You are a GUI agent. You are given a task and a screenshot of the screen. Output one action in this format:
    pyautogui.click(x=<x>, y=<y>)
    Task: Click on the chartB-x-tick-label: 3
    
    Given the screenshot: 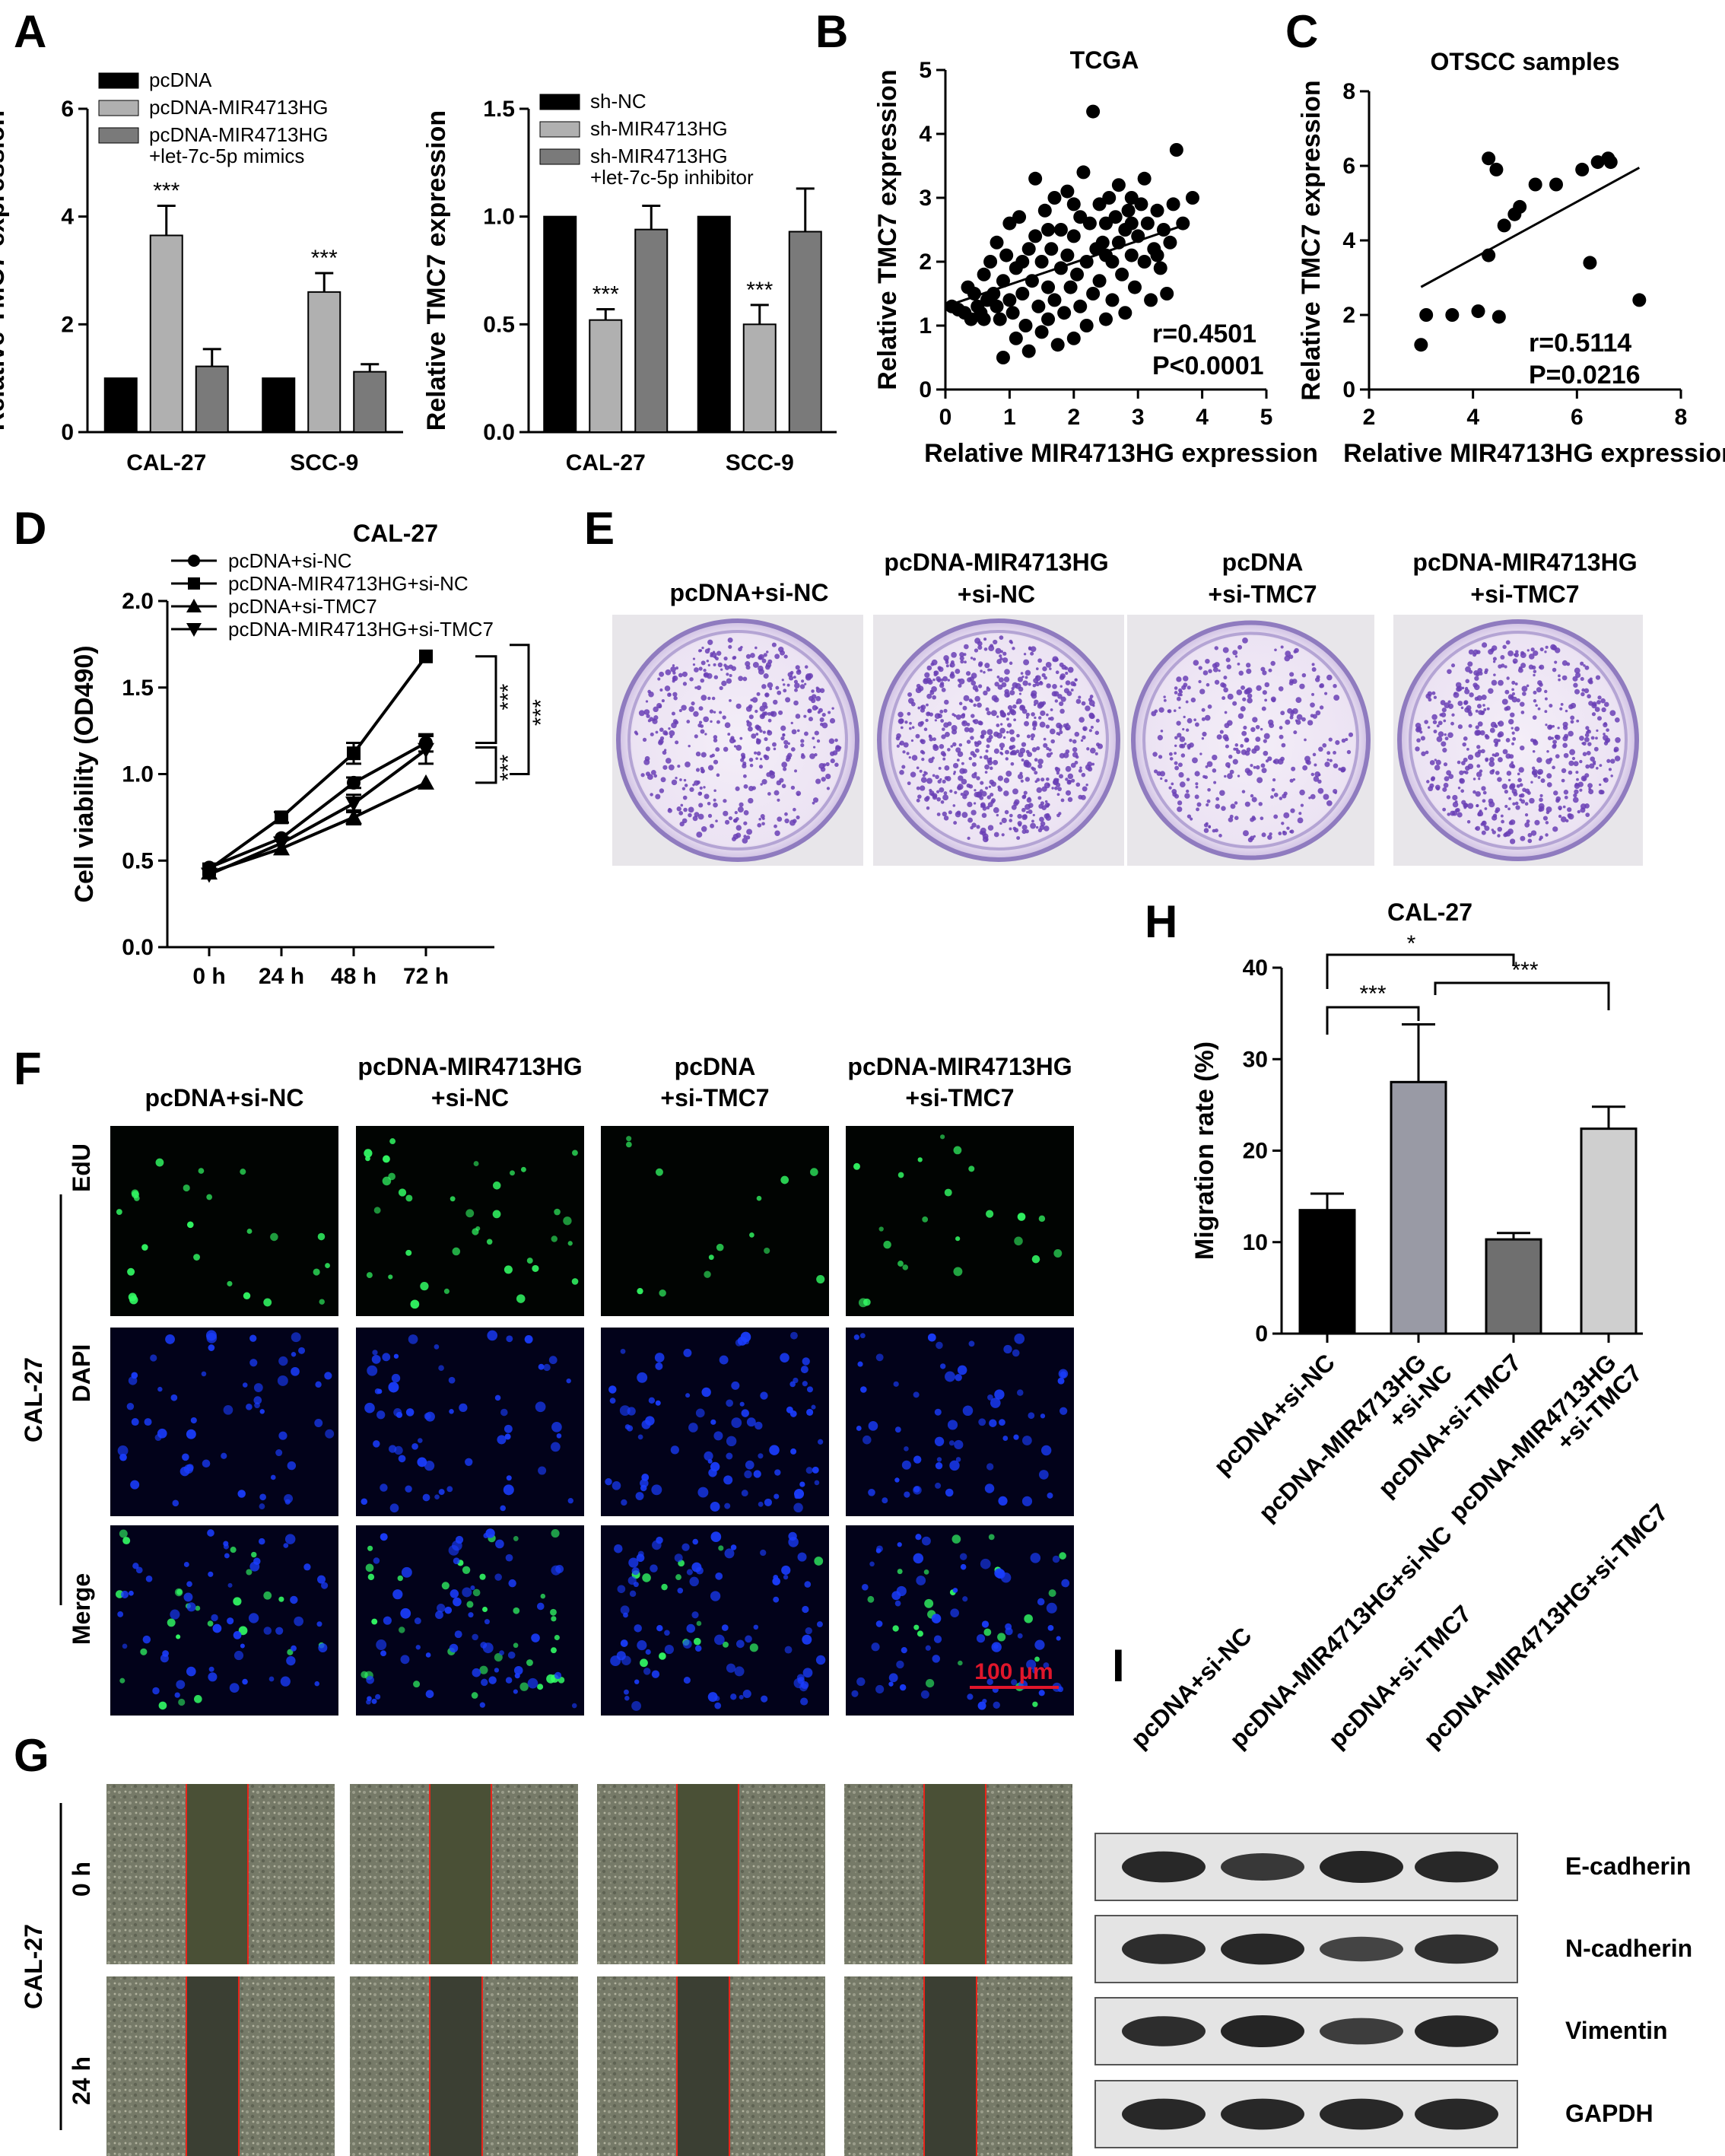 What is the action you would take?
    pyautogui.click(x=1138, y=418)
    